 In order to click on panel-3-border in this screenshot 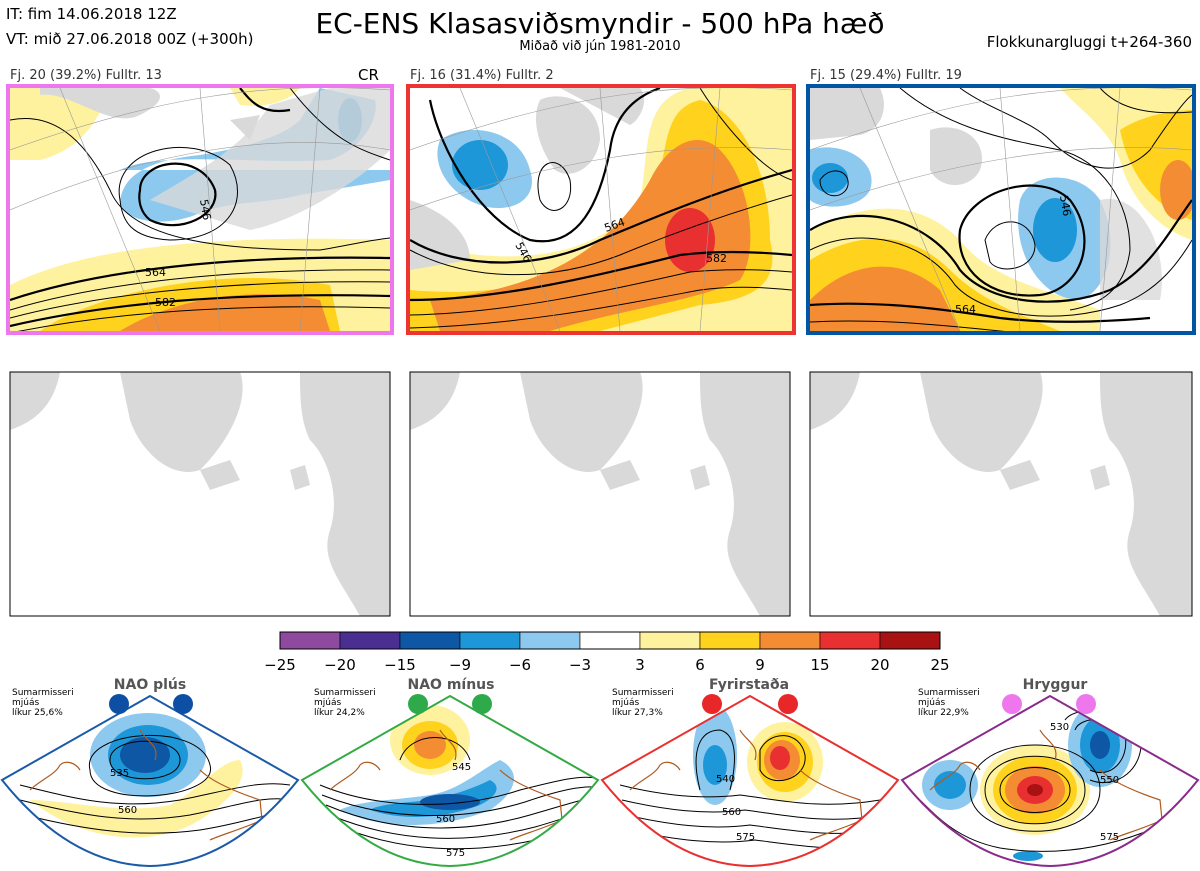, I will do `click(1001, 209)`.